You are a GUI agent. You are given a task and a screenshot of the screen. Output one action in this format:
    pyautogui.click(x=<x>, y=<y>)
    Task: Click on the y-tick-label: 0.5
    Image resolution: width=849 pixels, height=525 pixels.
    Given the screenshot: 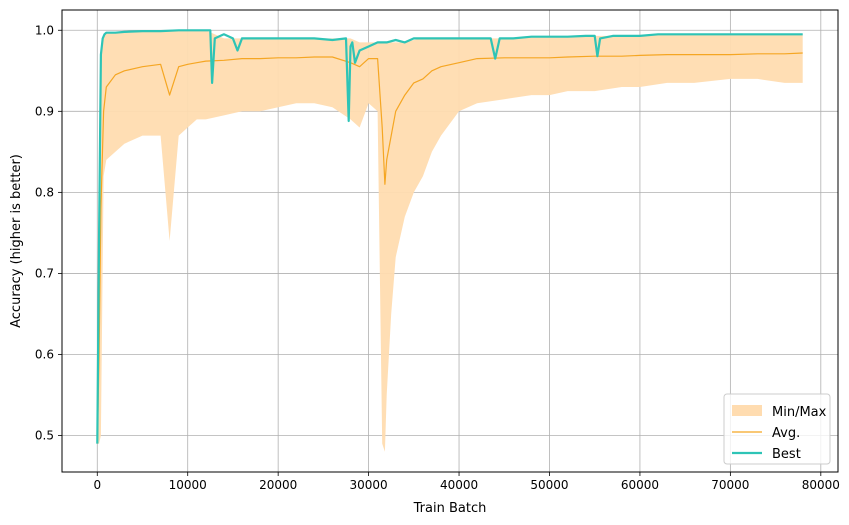 What is the action you would take?
    pyautogui.click(x=44, y=436)
    